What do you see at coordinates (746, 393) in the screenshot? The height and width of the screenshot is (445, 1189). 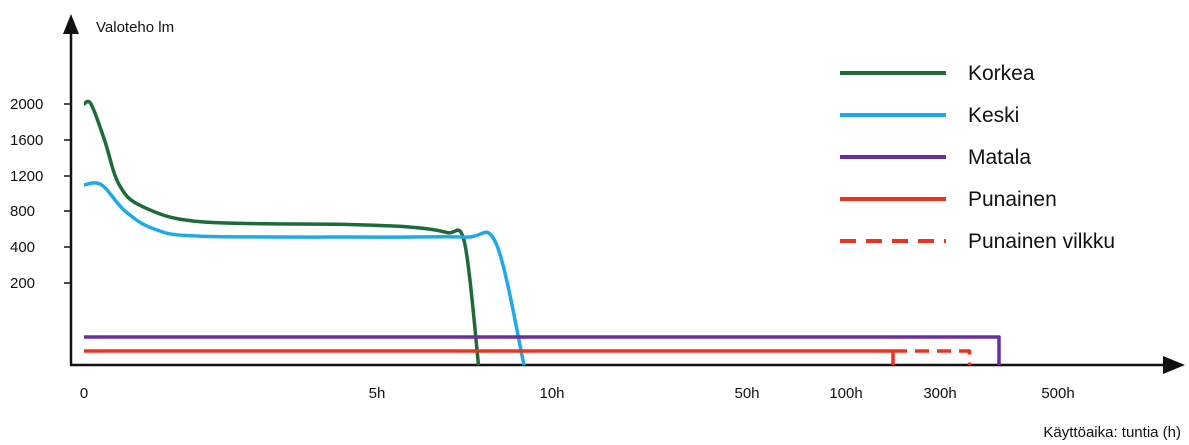 I see `x-tick-label: 50h` at bounding box center [746, 393].